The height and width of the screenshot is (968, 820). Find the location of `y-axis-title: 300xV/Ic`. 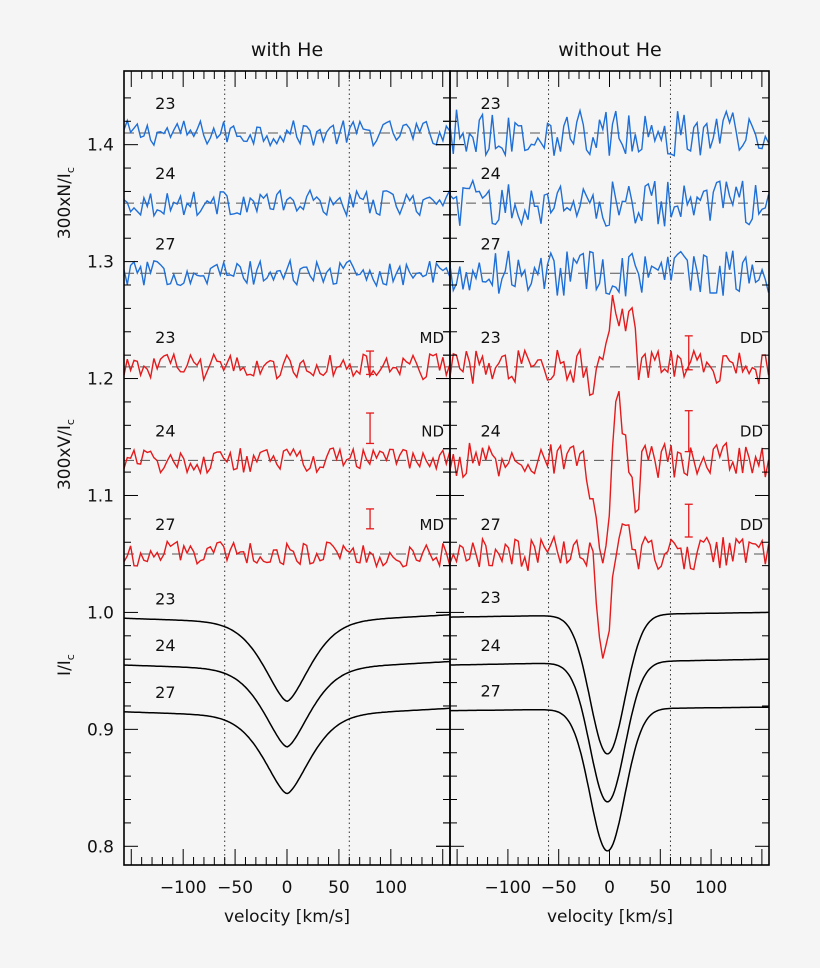

y-axis-title: 300xV/Ic is located at coordinates (66, 454).